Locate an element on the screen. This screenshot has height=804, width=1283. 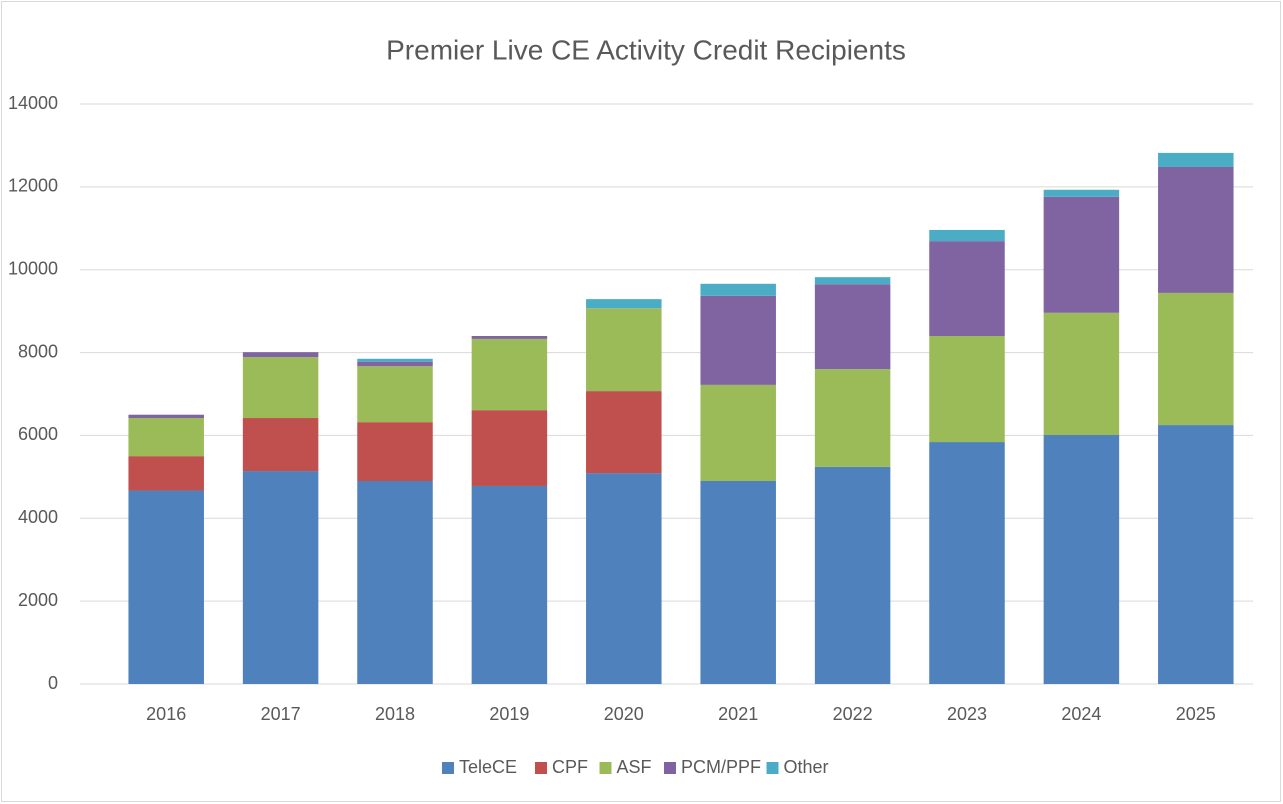
x-tick-label: 2024 is located at coordinates (1081, 714).